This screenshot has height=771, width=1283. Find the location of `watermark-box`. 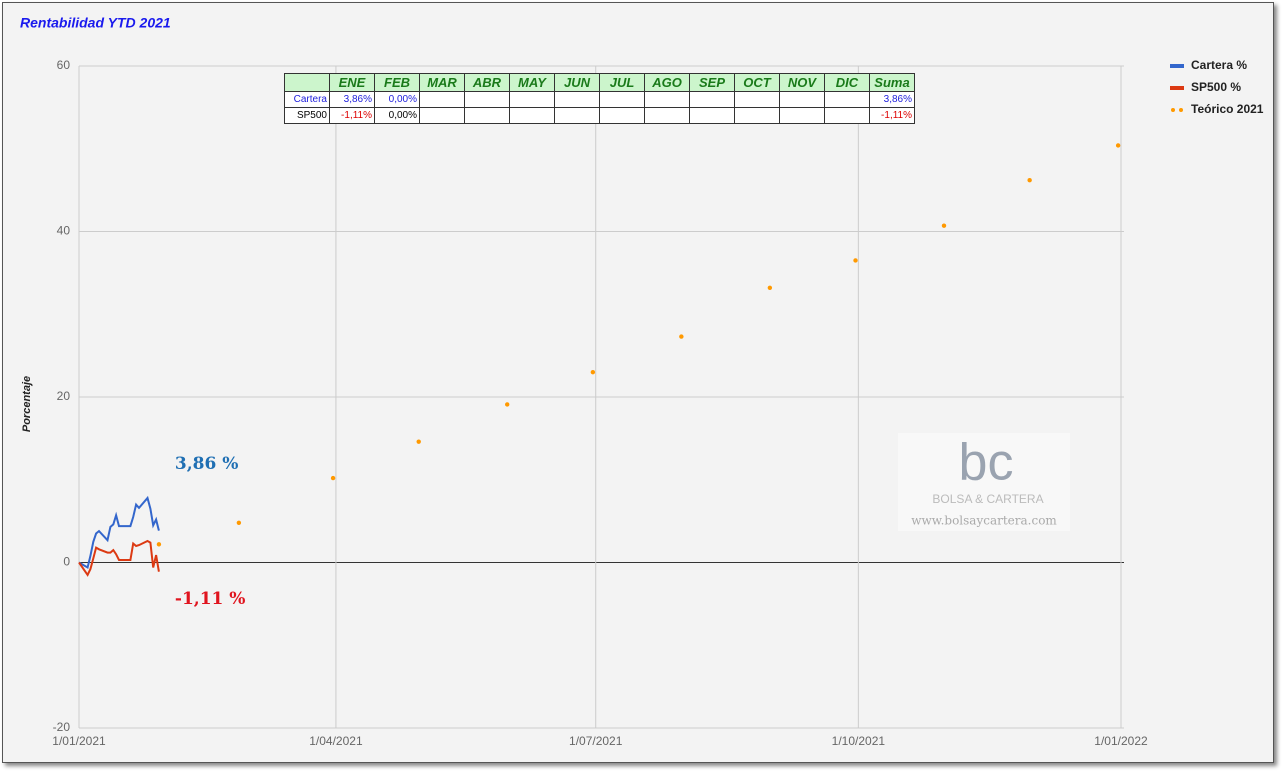

watermark-box is located at coordinates (984, 482).